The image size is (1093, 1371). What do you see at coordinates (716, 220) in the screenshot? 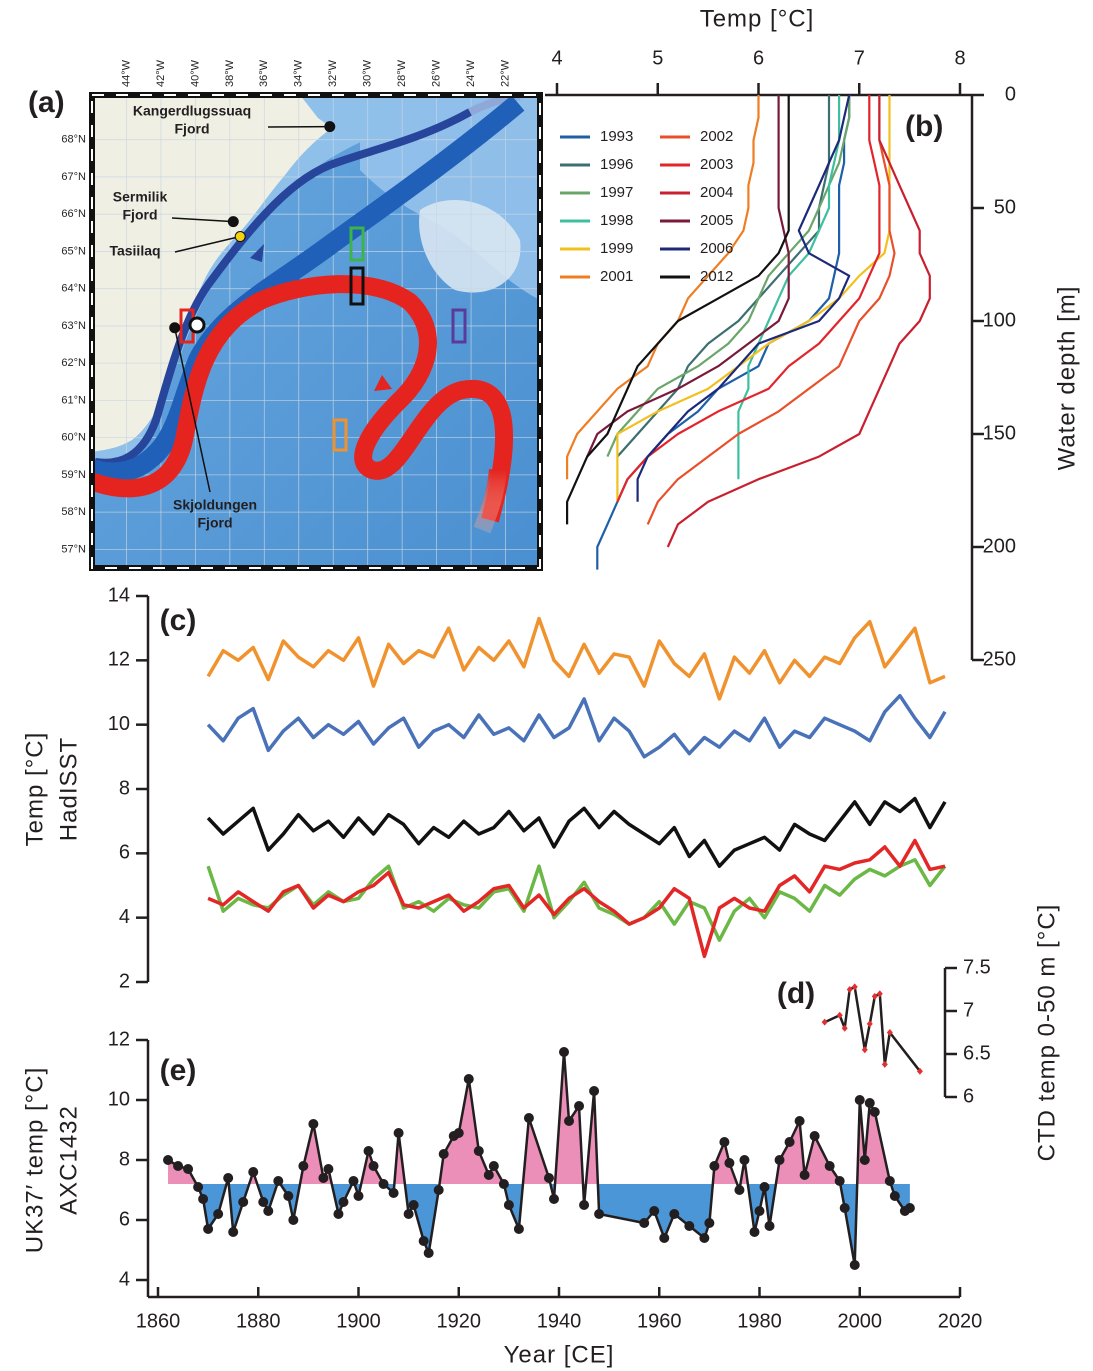
I see `legend-label: 2005` at bounding box center [716, 220].